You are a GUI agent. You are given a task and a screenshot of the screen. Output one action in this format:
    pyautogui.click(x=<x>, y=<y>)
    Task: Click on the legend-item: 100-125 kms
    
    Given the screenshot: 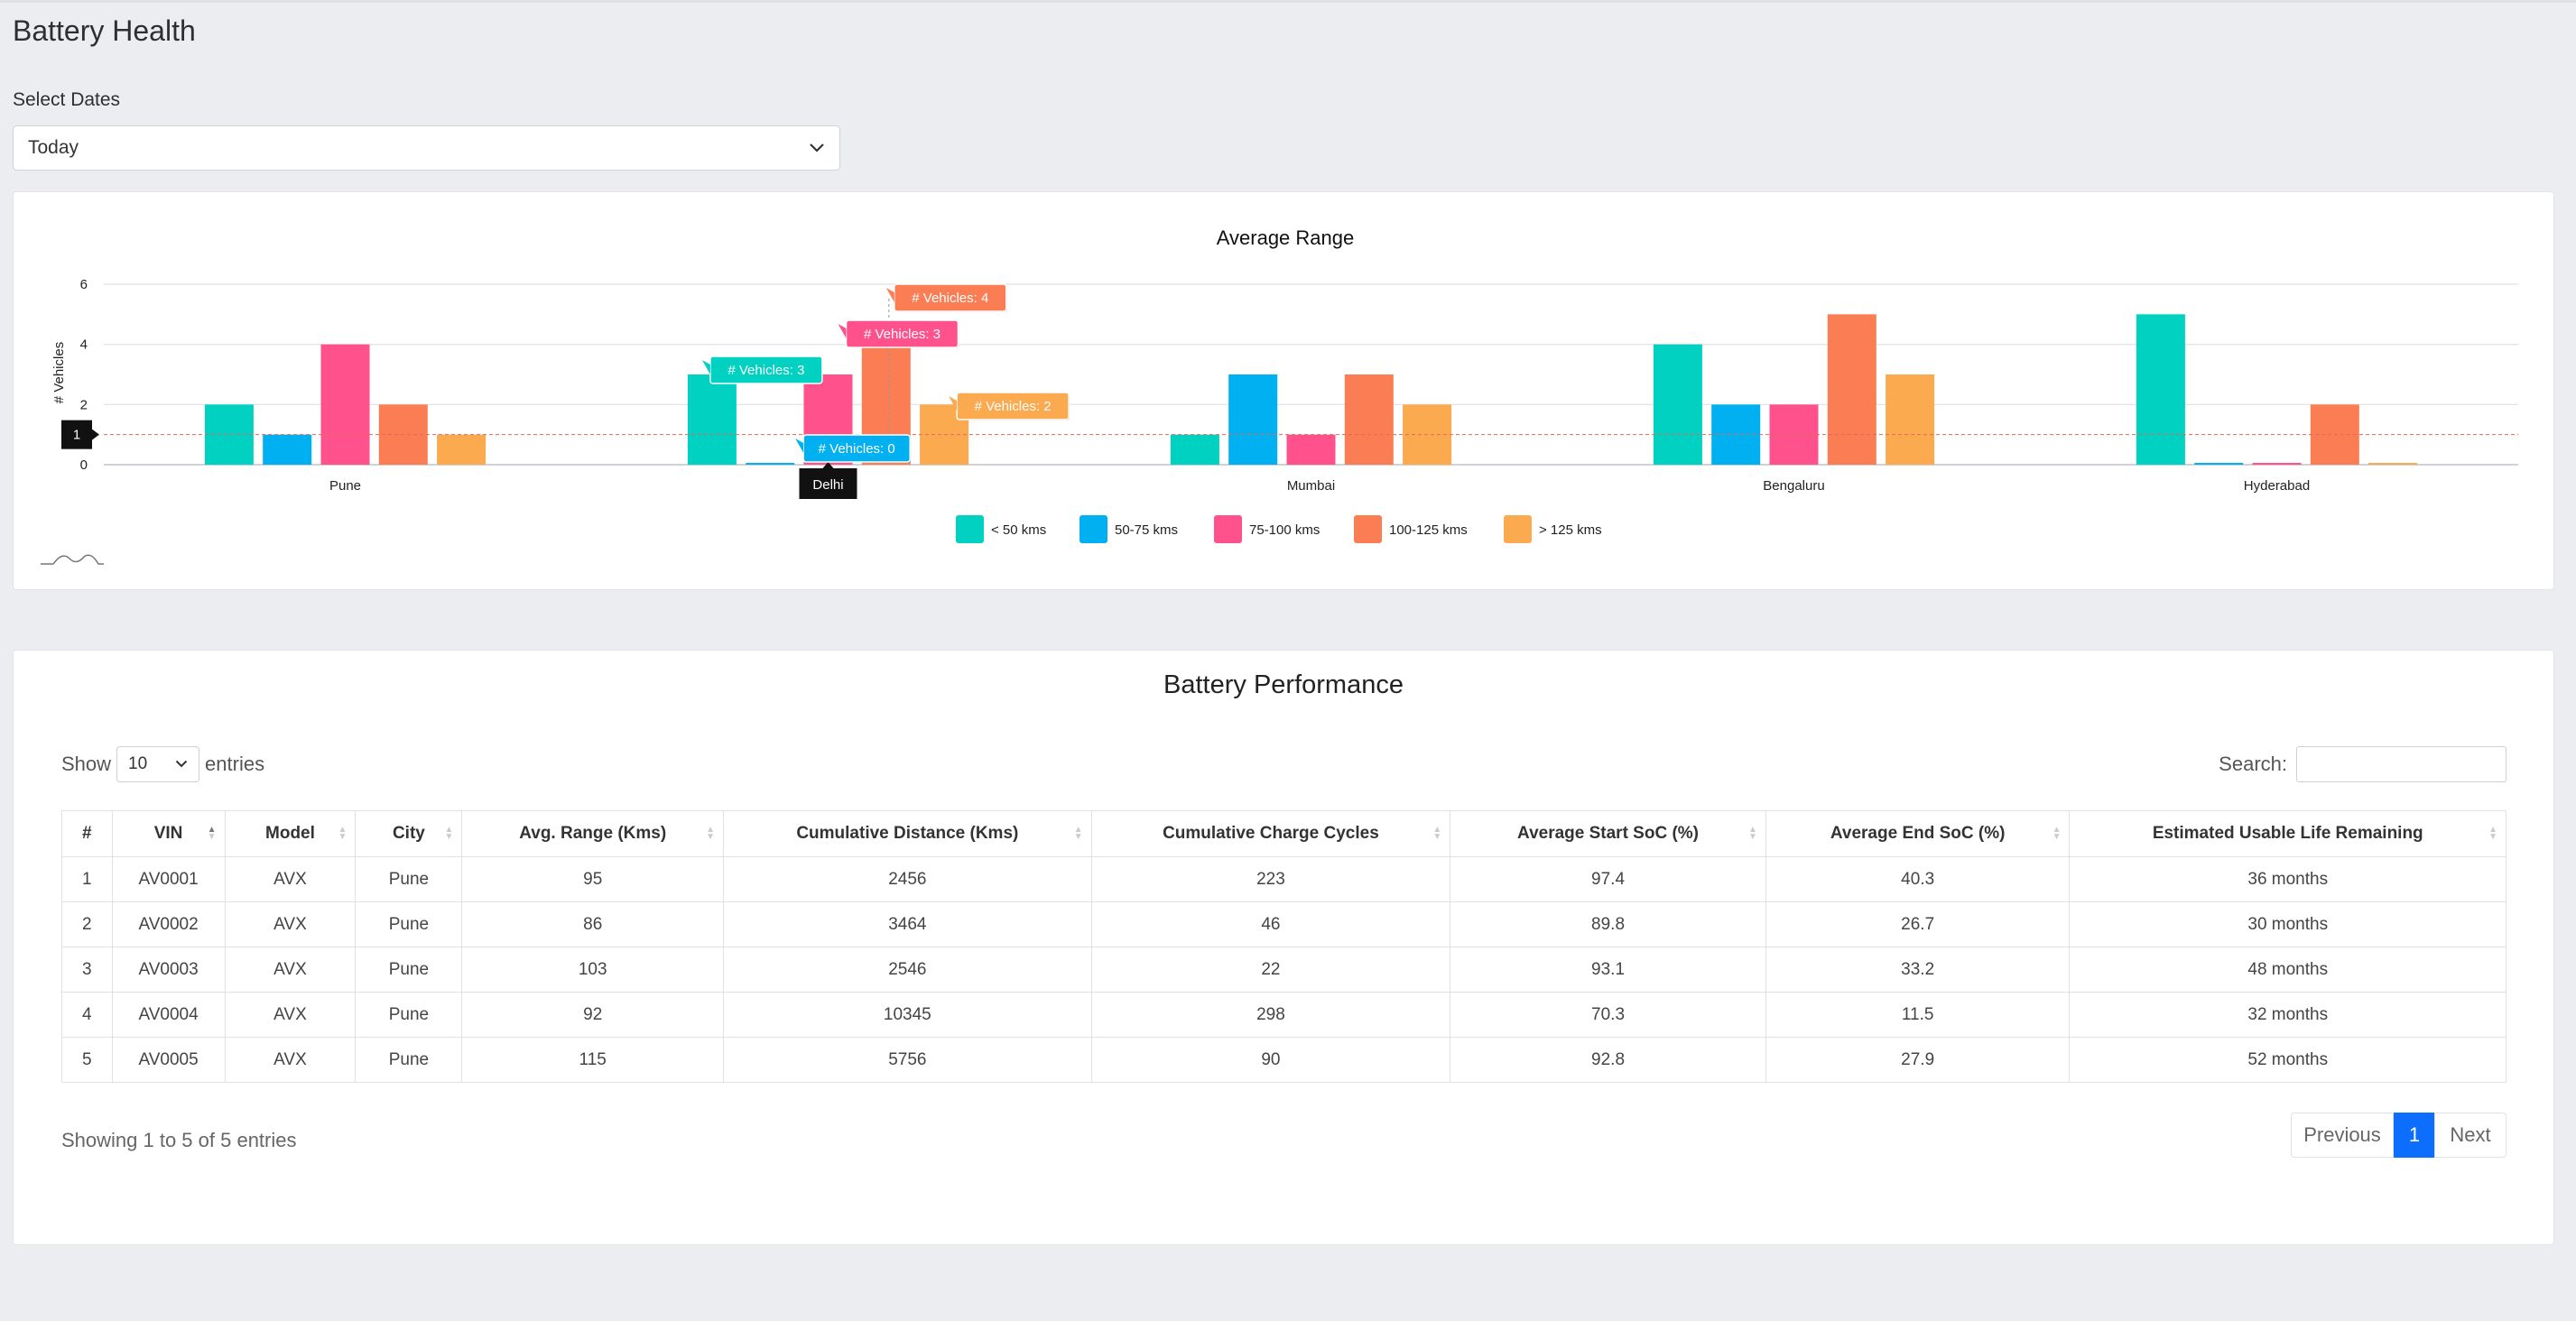 What is the action you would take?
    pyautogui.click(x=1411, y=529)
    